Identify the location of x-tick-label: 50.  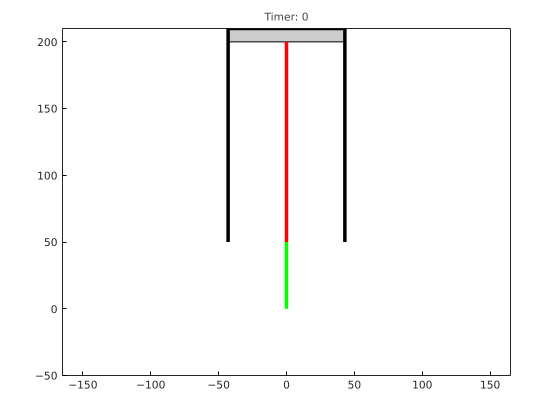
(355, 385).